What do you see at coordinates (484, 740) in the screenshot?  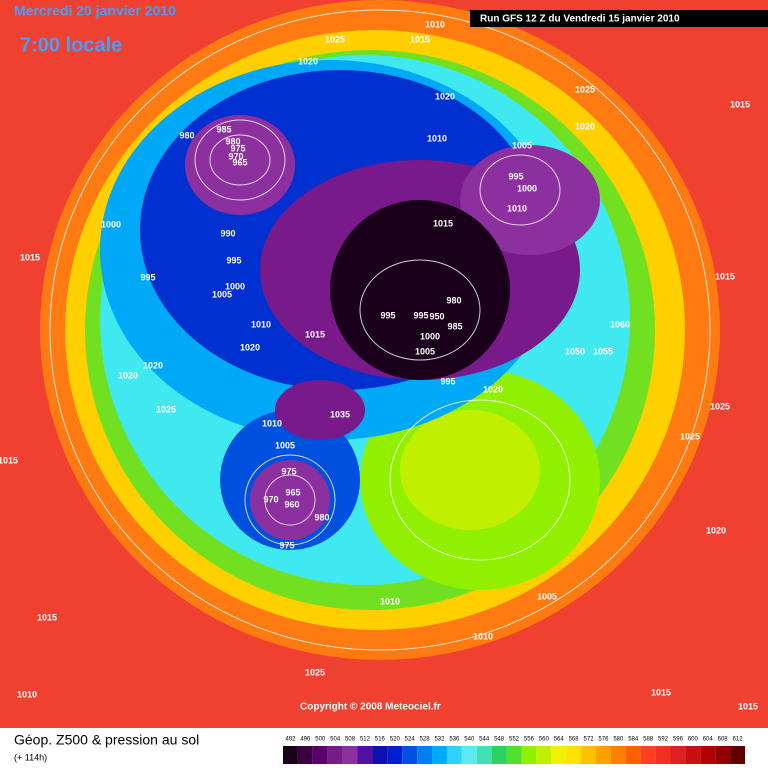 I see `scale-label: 544` at bounding box center [484, 740].